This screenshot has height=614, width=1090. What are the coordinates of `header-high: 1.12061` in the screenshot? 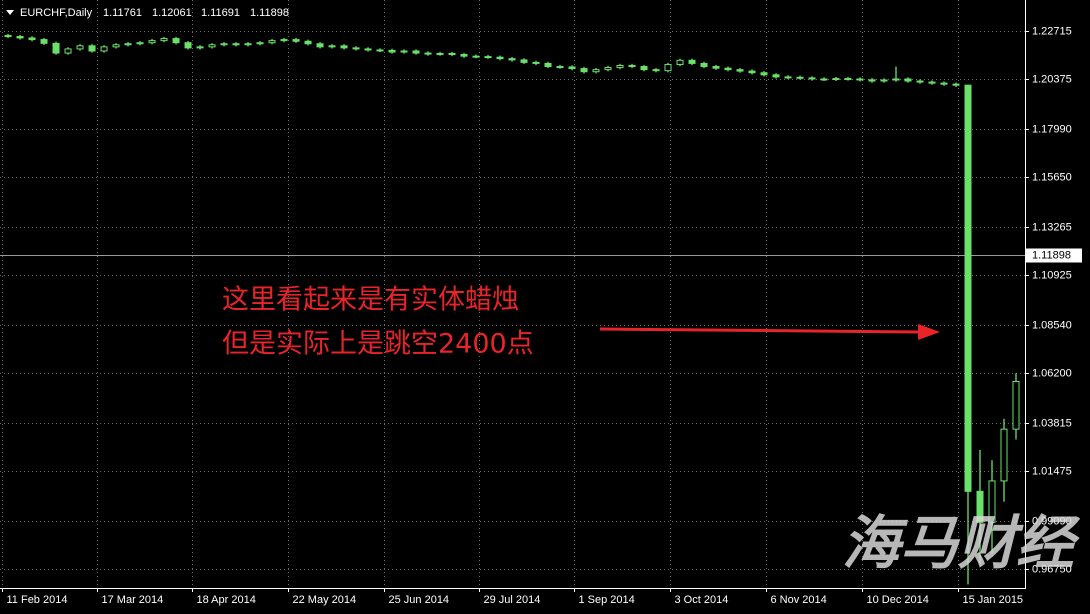 It's located at (172, 13).